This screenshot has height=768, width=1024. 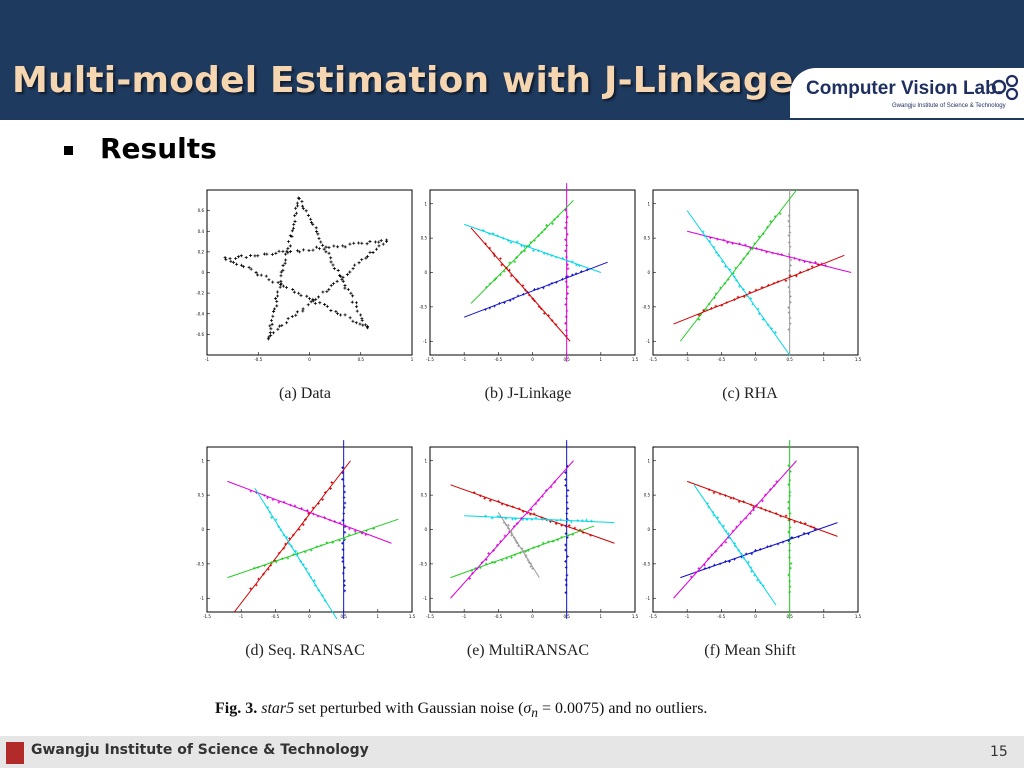 I want to click on y-tick-label: -0.5, so click(x=646, y=563).